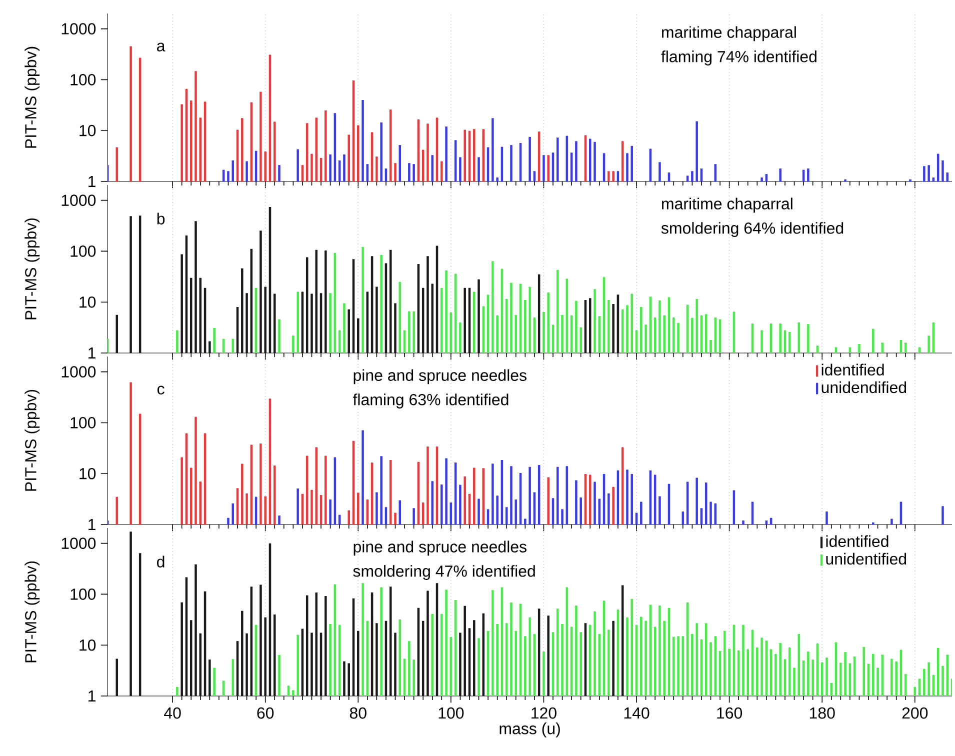 Image resolution: width=955 pixels, height=756 pixels. Describe the element at coordinates (866, 558) in the screenshot. I see `legend-label: unidentified` at that location.